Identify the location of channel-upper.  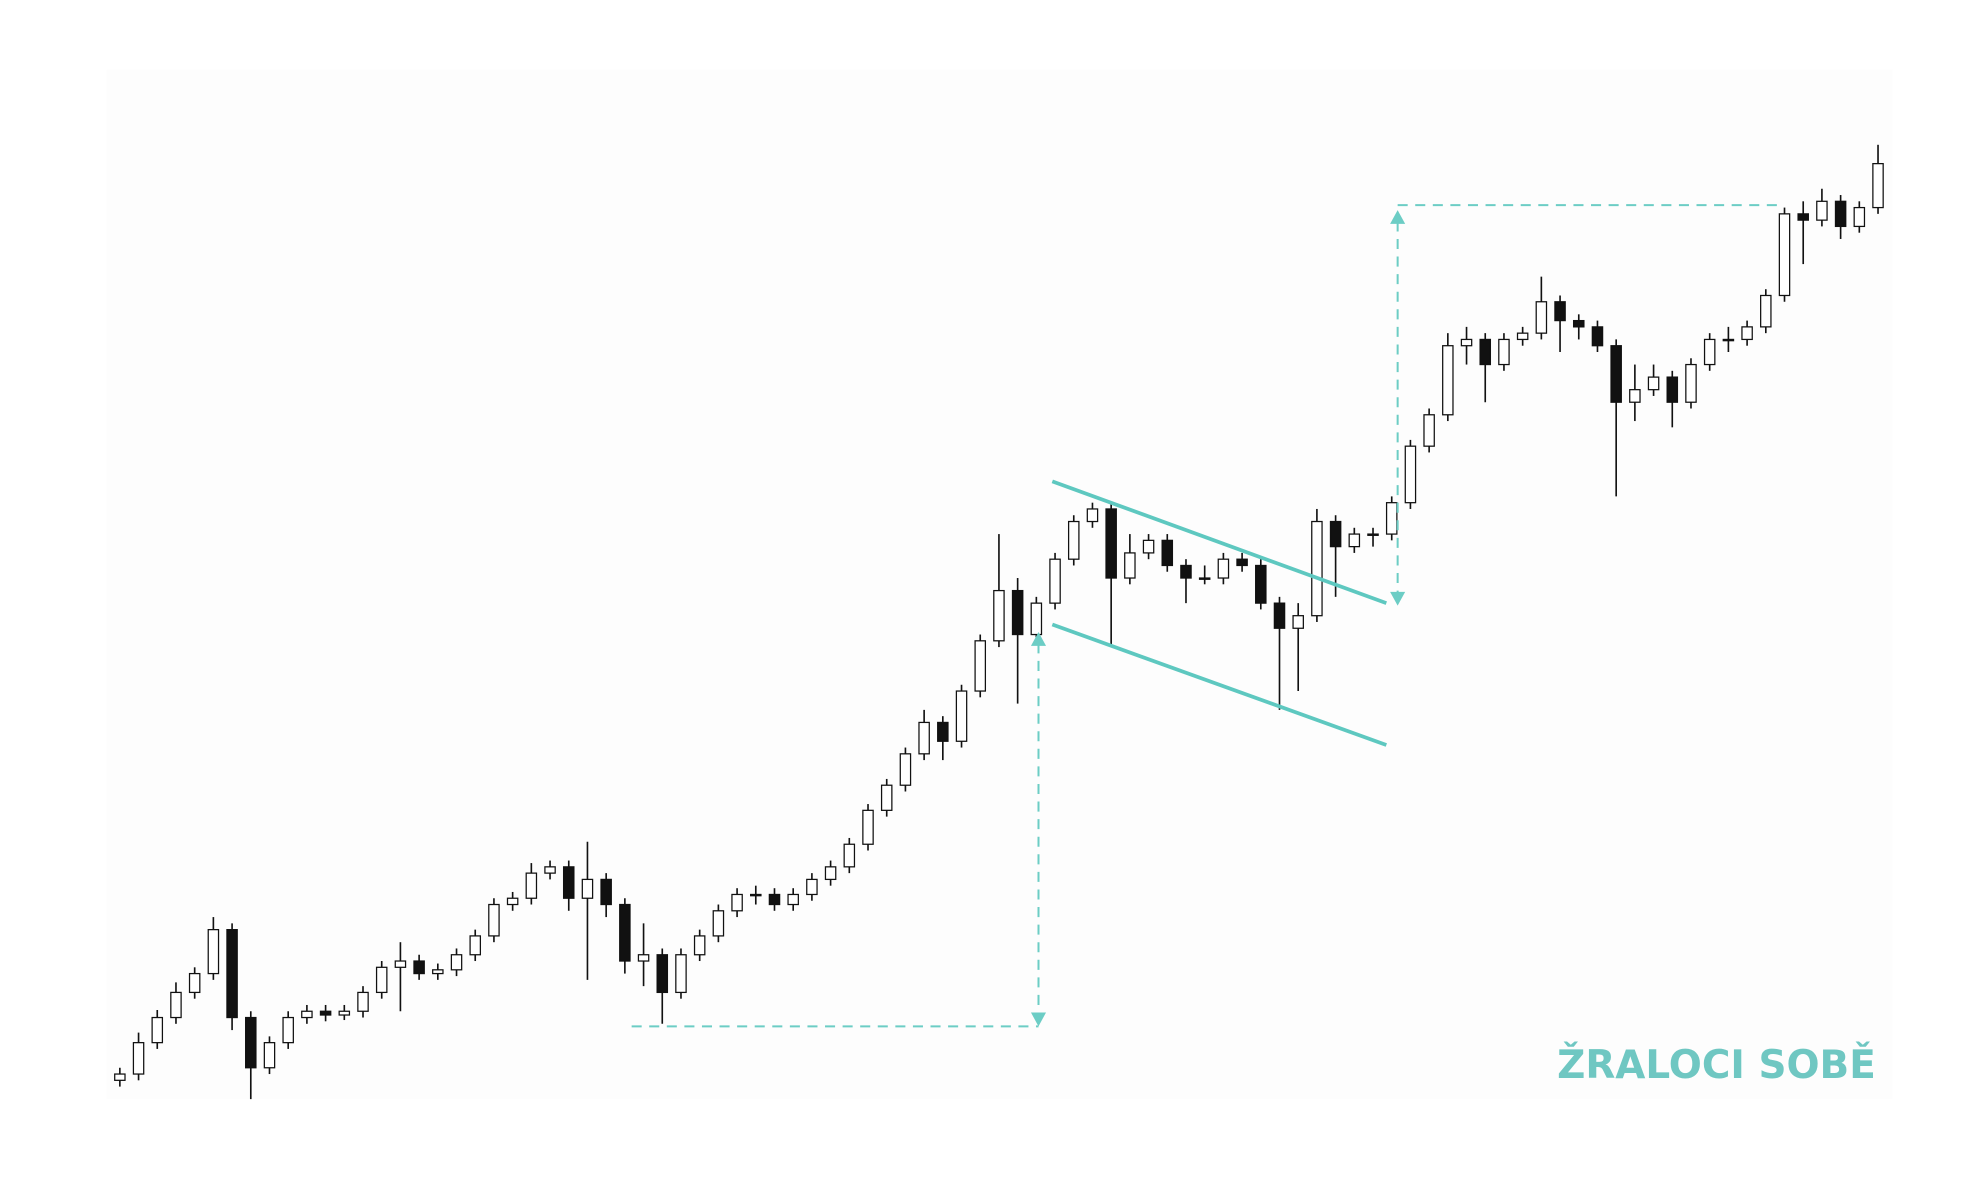
(1219, 542).